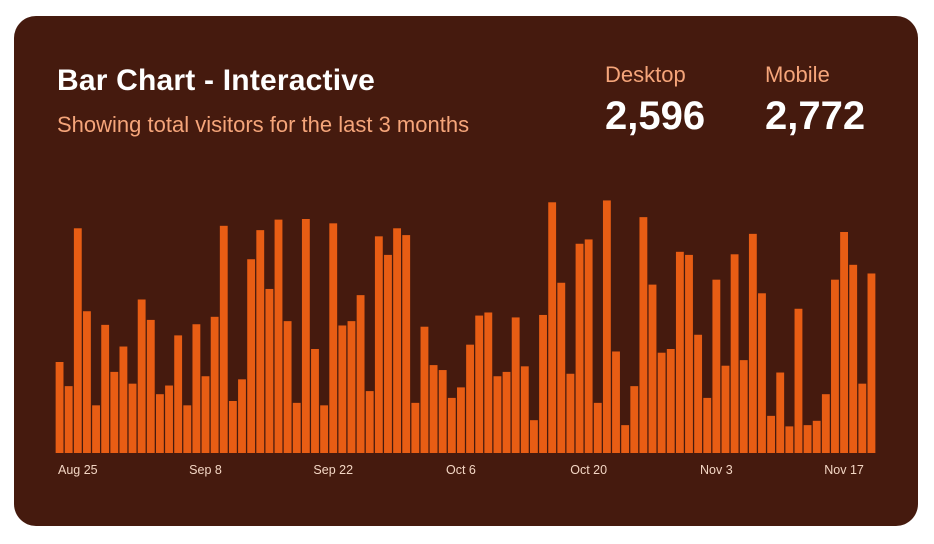 Image resolution: width=934 pixels, height=544 pixels. Describe the element at coordinates (588, 470) in the screenshot. I see `x-tick-label: Oct 20` at that location.